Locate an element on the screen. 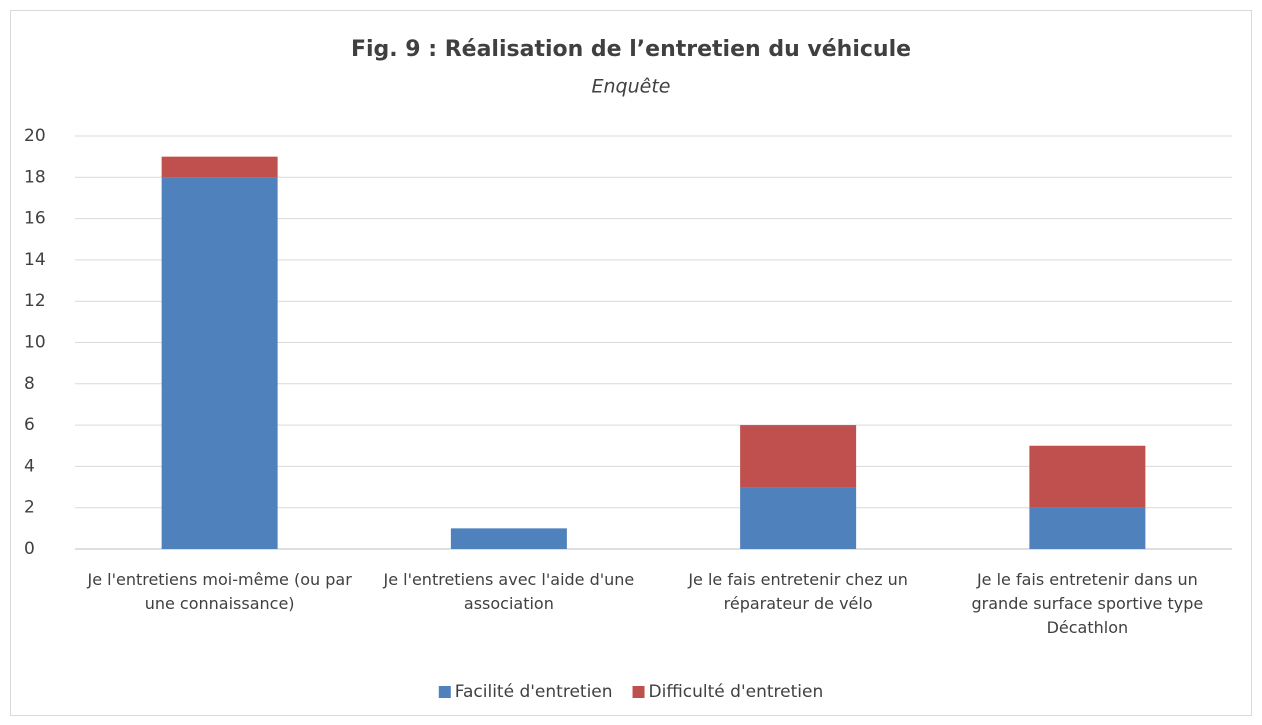 The height and width of the screenshot is (725, 1262). y-tick-label: 2 is located at coordinates (29, 508).